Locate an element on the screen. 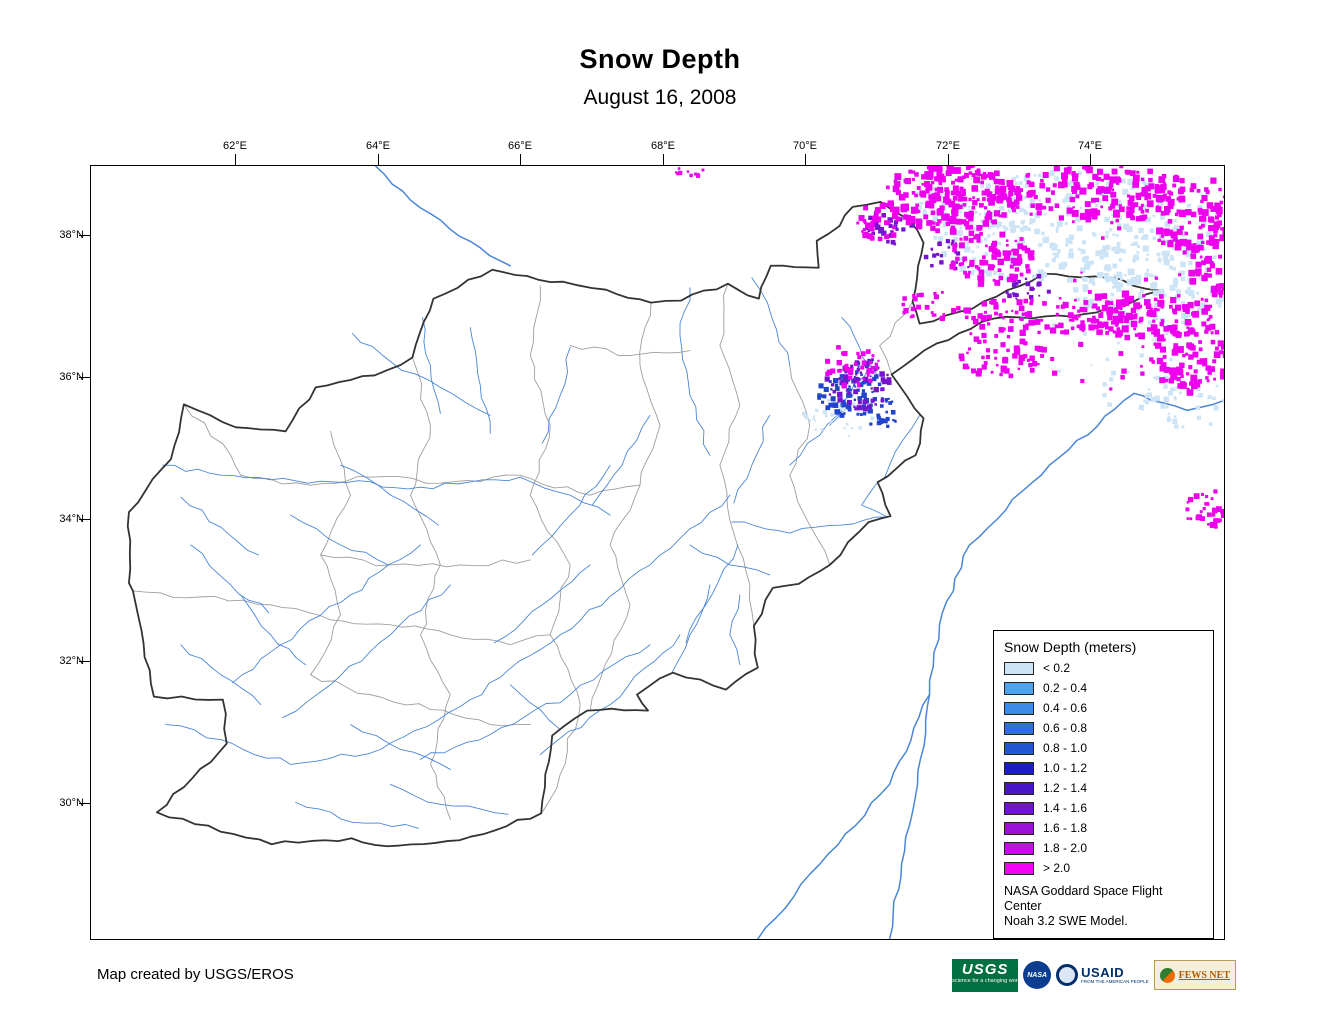 This screenshot has height=1020, width=1320. usaid-logo-textblock: USAID FROM THE AMERICAN PEOPLE is located at coordinates (1114, 975).